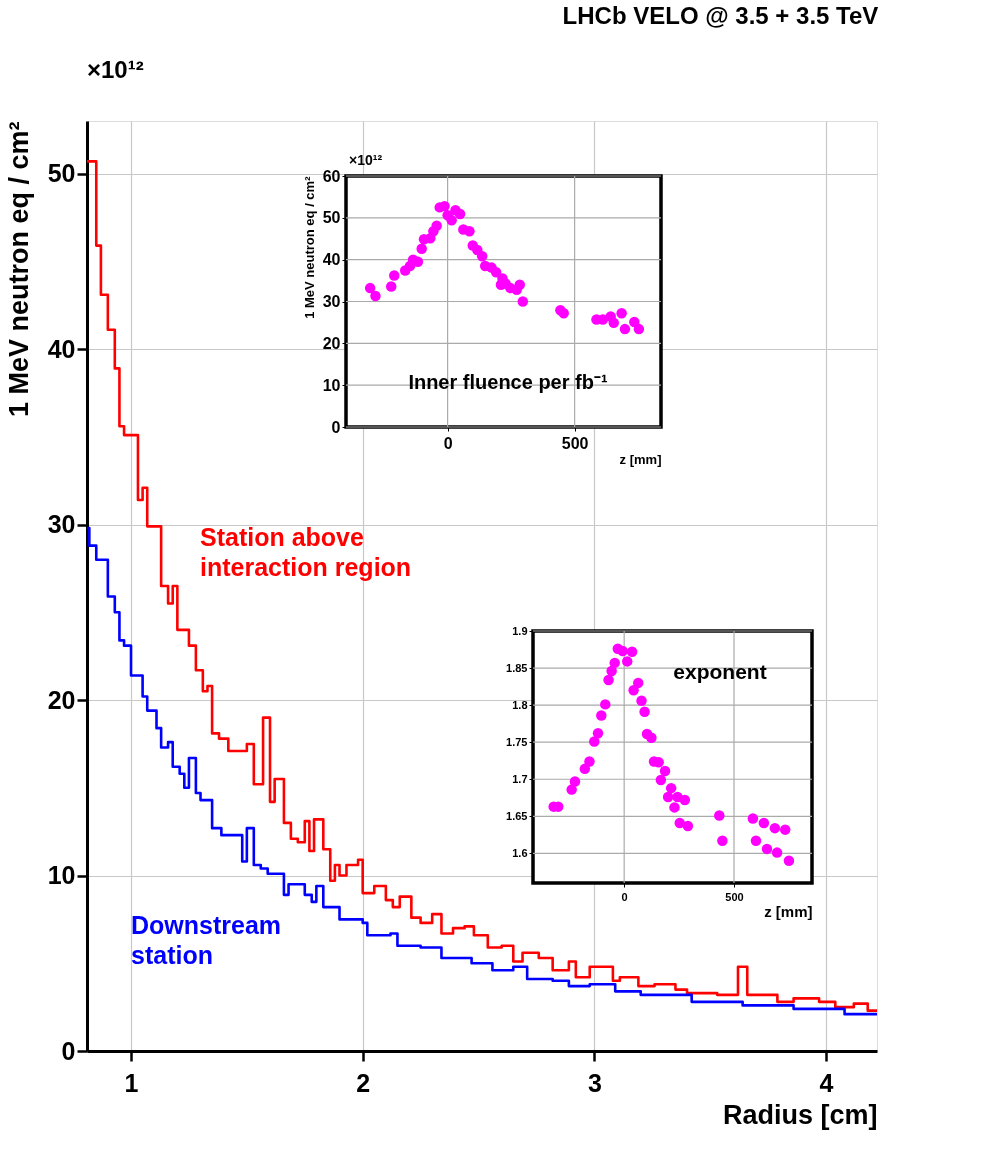 The image size is (987, 1166). Describe the element at coordinates (520, 630) in the screenshot. I see `y-tick-label: 1.9` at that location.